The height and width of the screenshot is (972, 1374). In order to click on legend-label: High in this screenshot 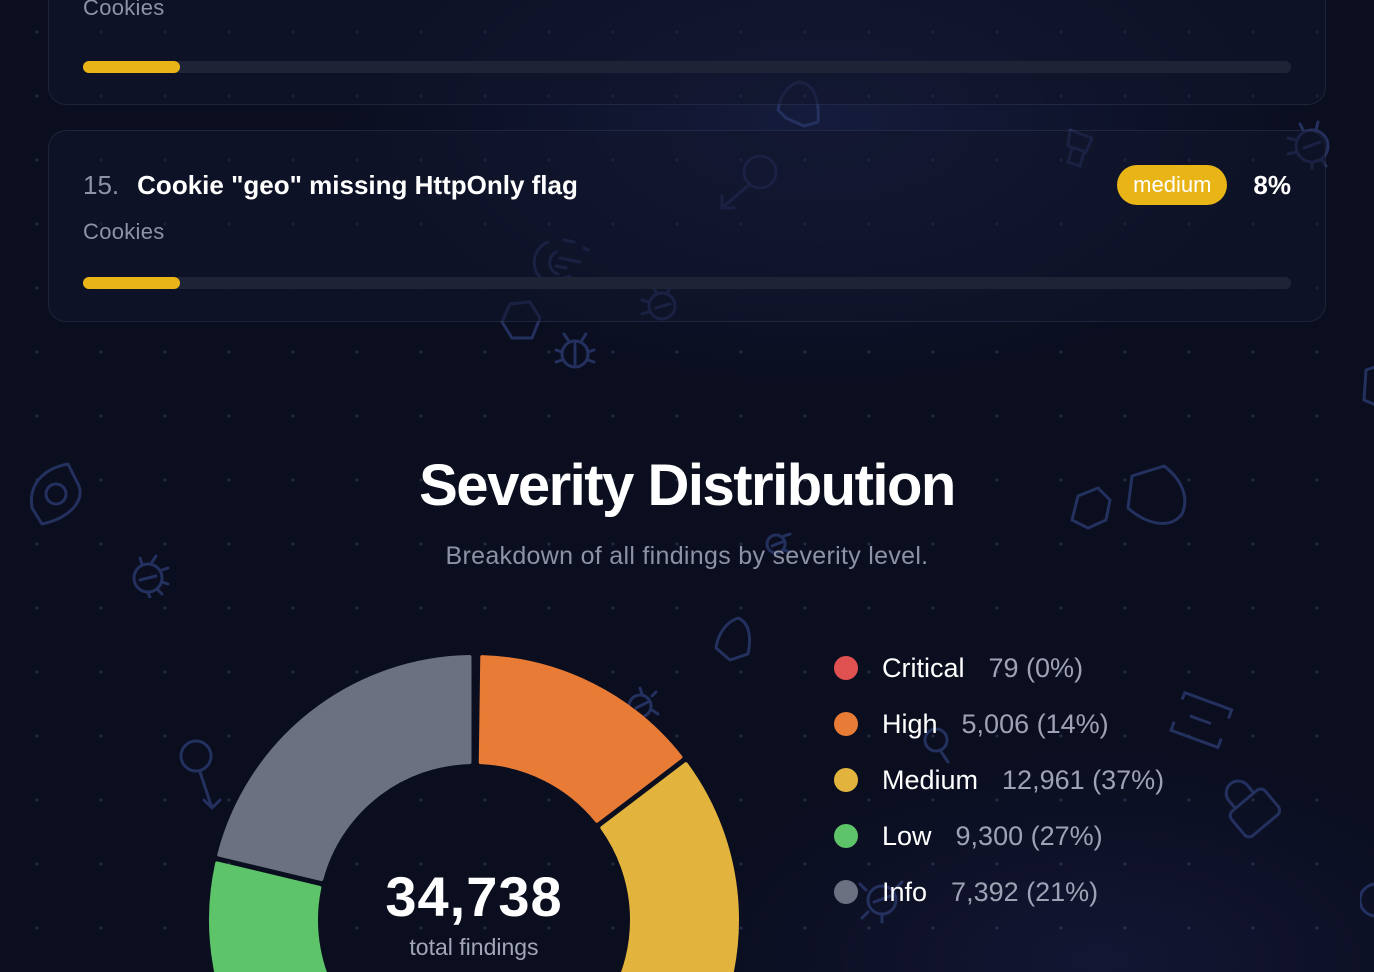, I will do `click(910, 723)`.